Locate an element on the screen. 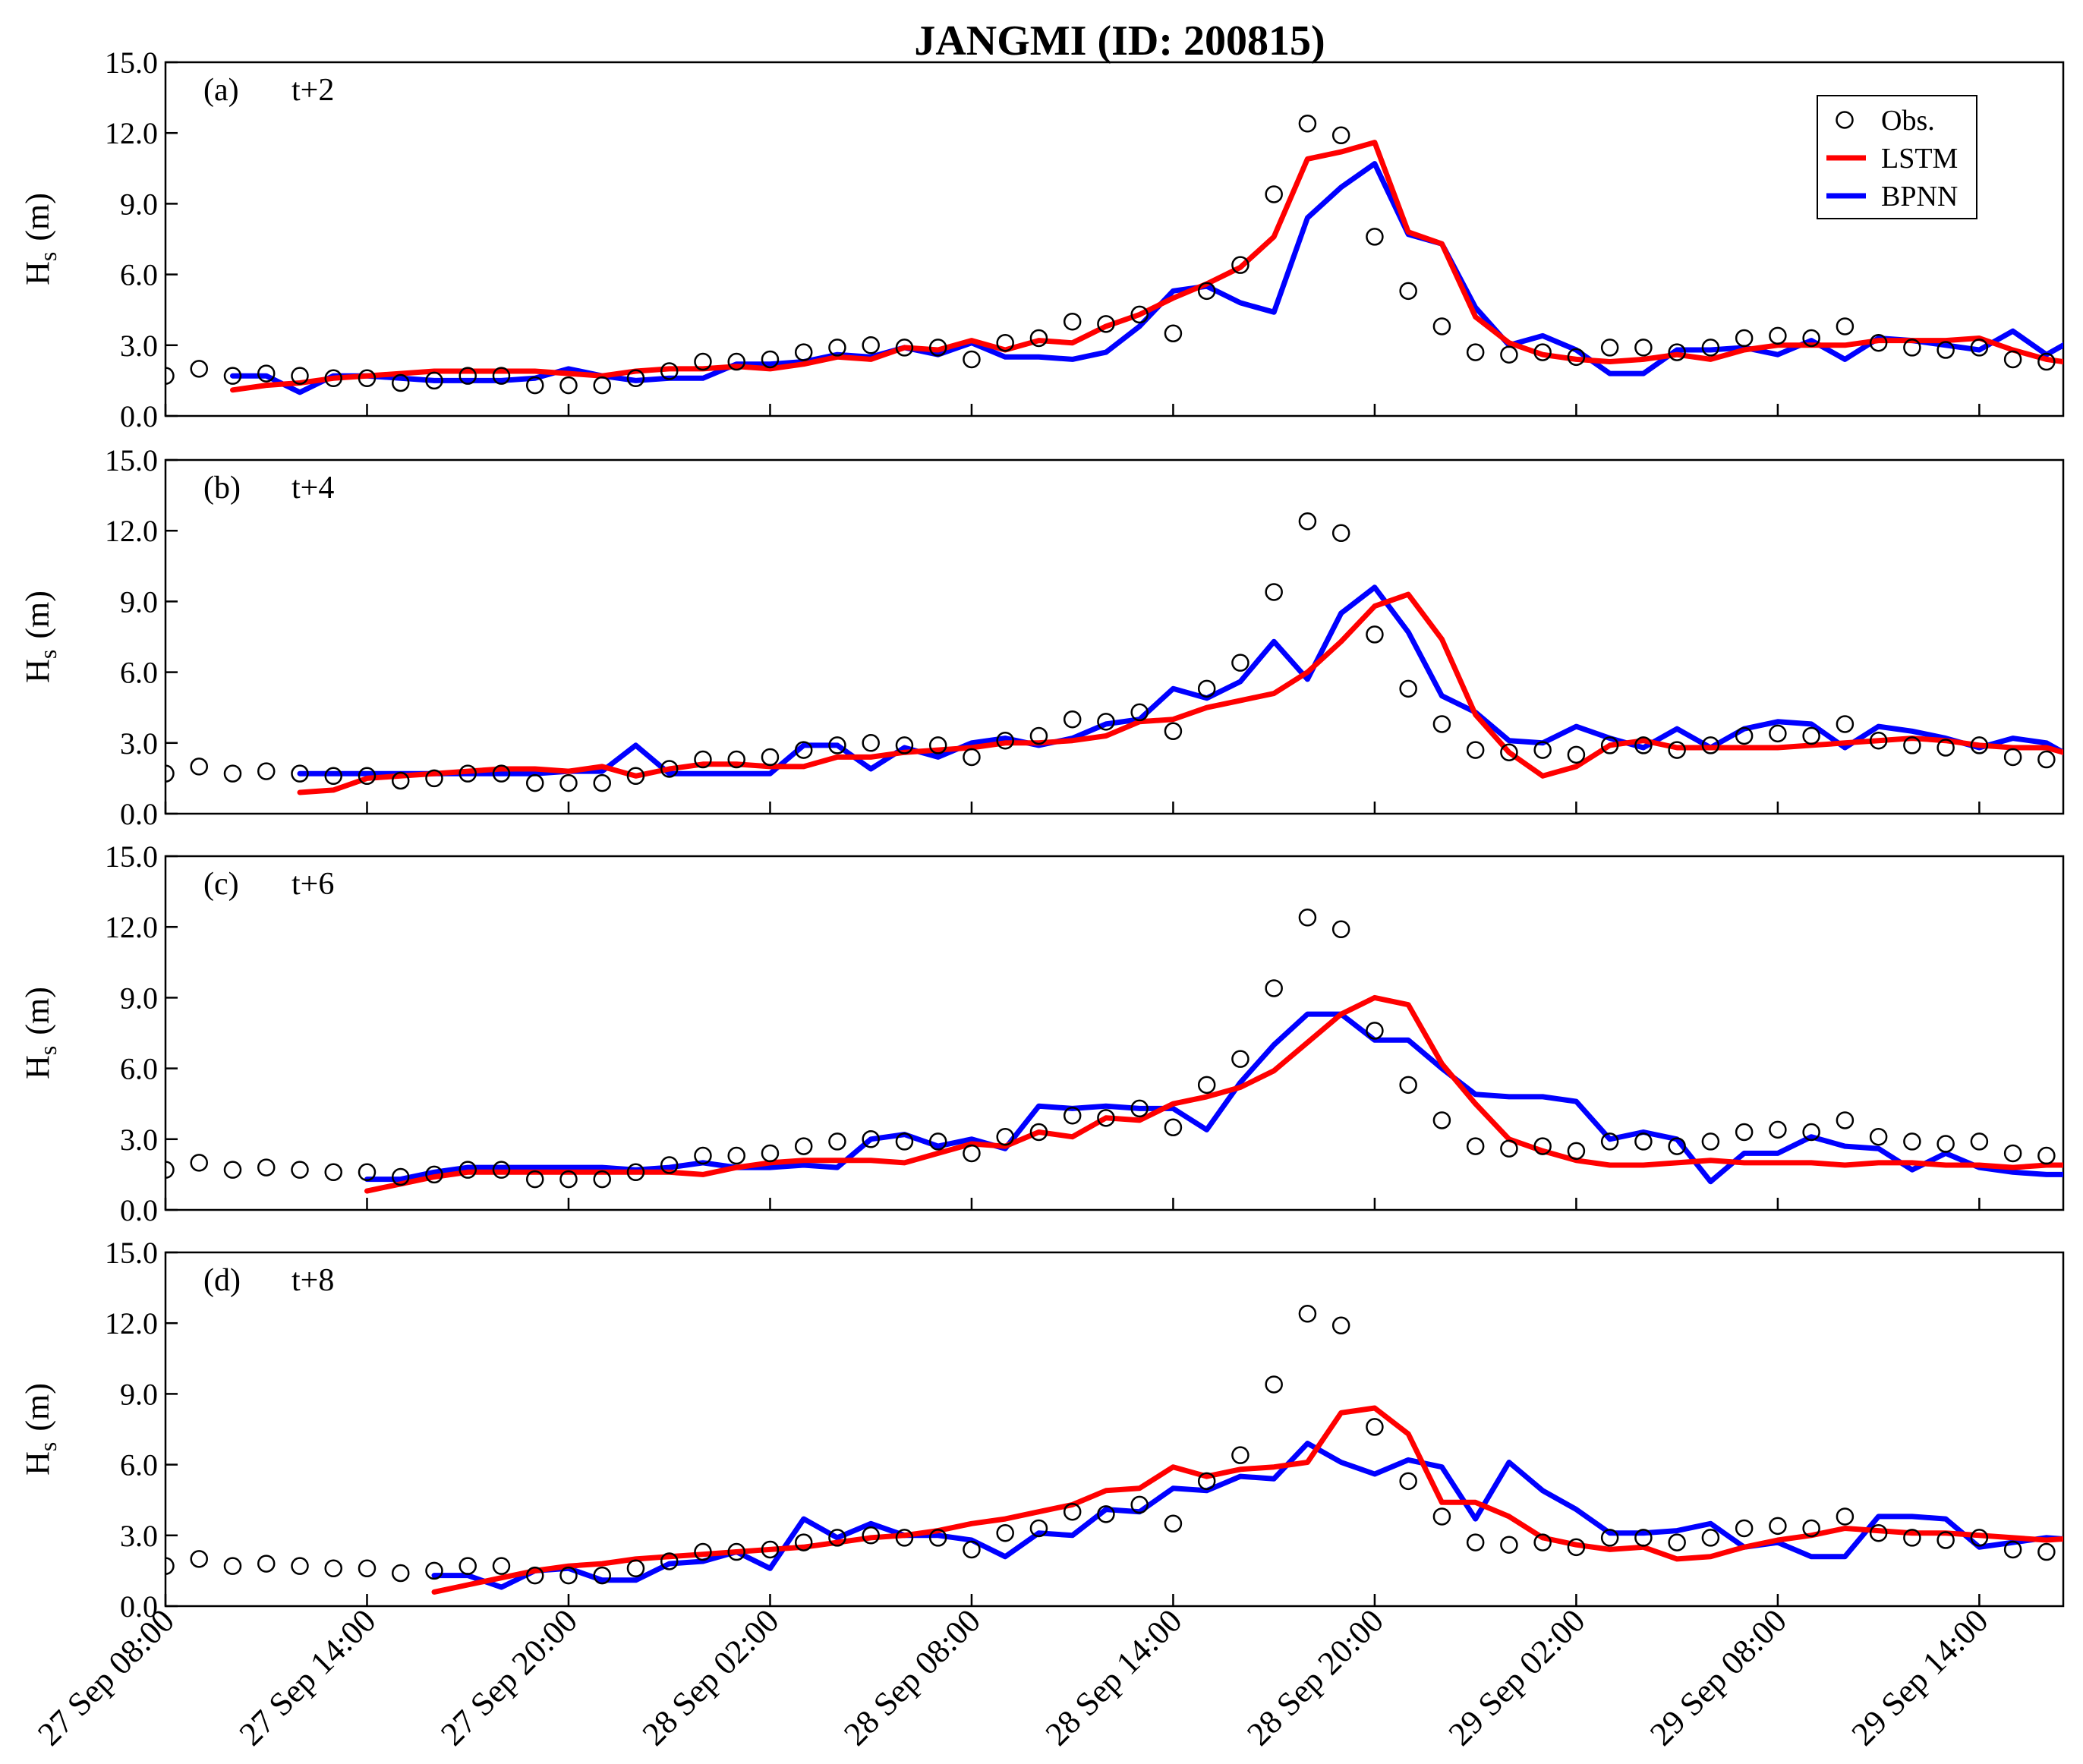  plot-area is located at coordinates (1114, 653).